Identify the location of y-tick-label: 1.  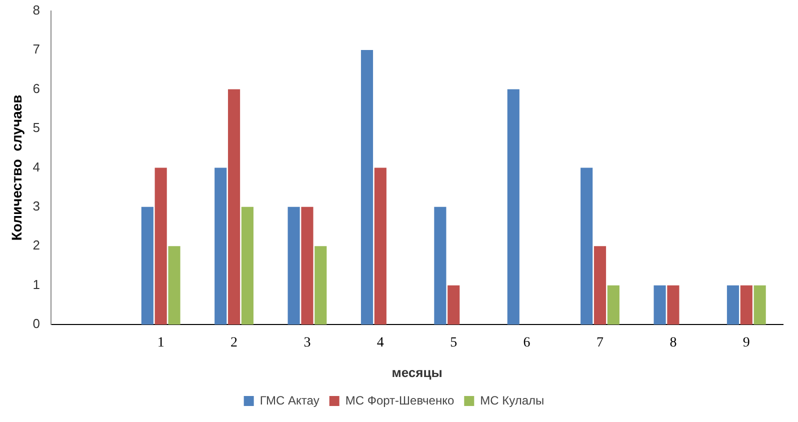
(36, 284).